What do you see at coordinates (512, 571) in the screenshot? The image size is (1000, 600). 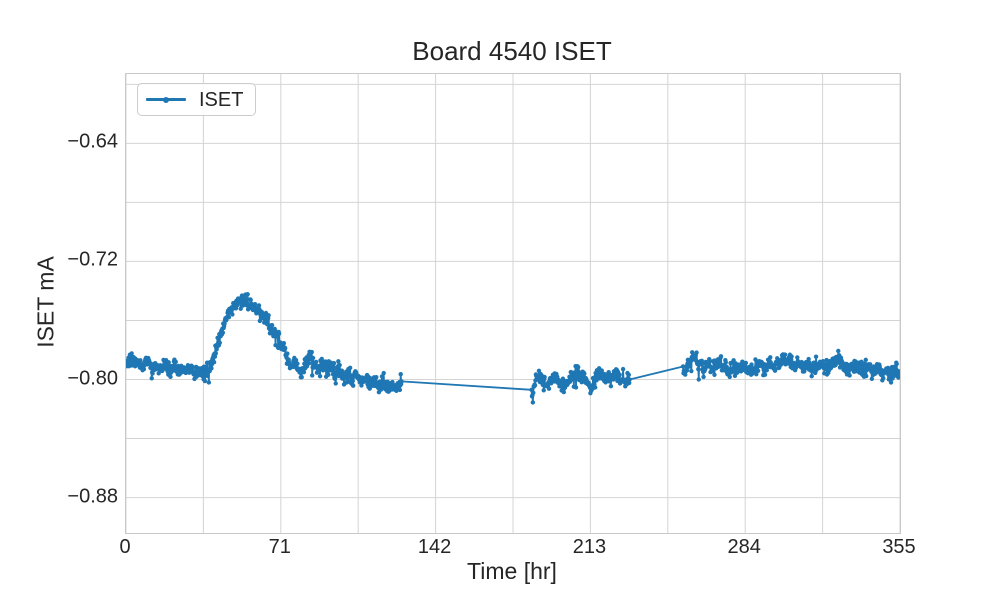 I see `x-axis-label: Time [hr]` at bounding box center [512, 571].